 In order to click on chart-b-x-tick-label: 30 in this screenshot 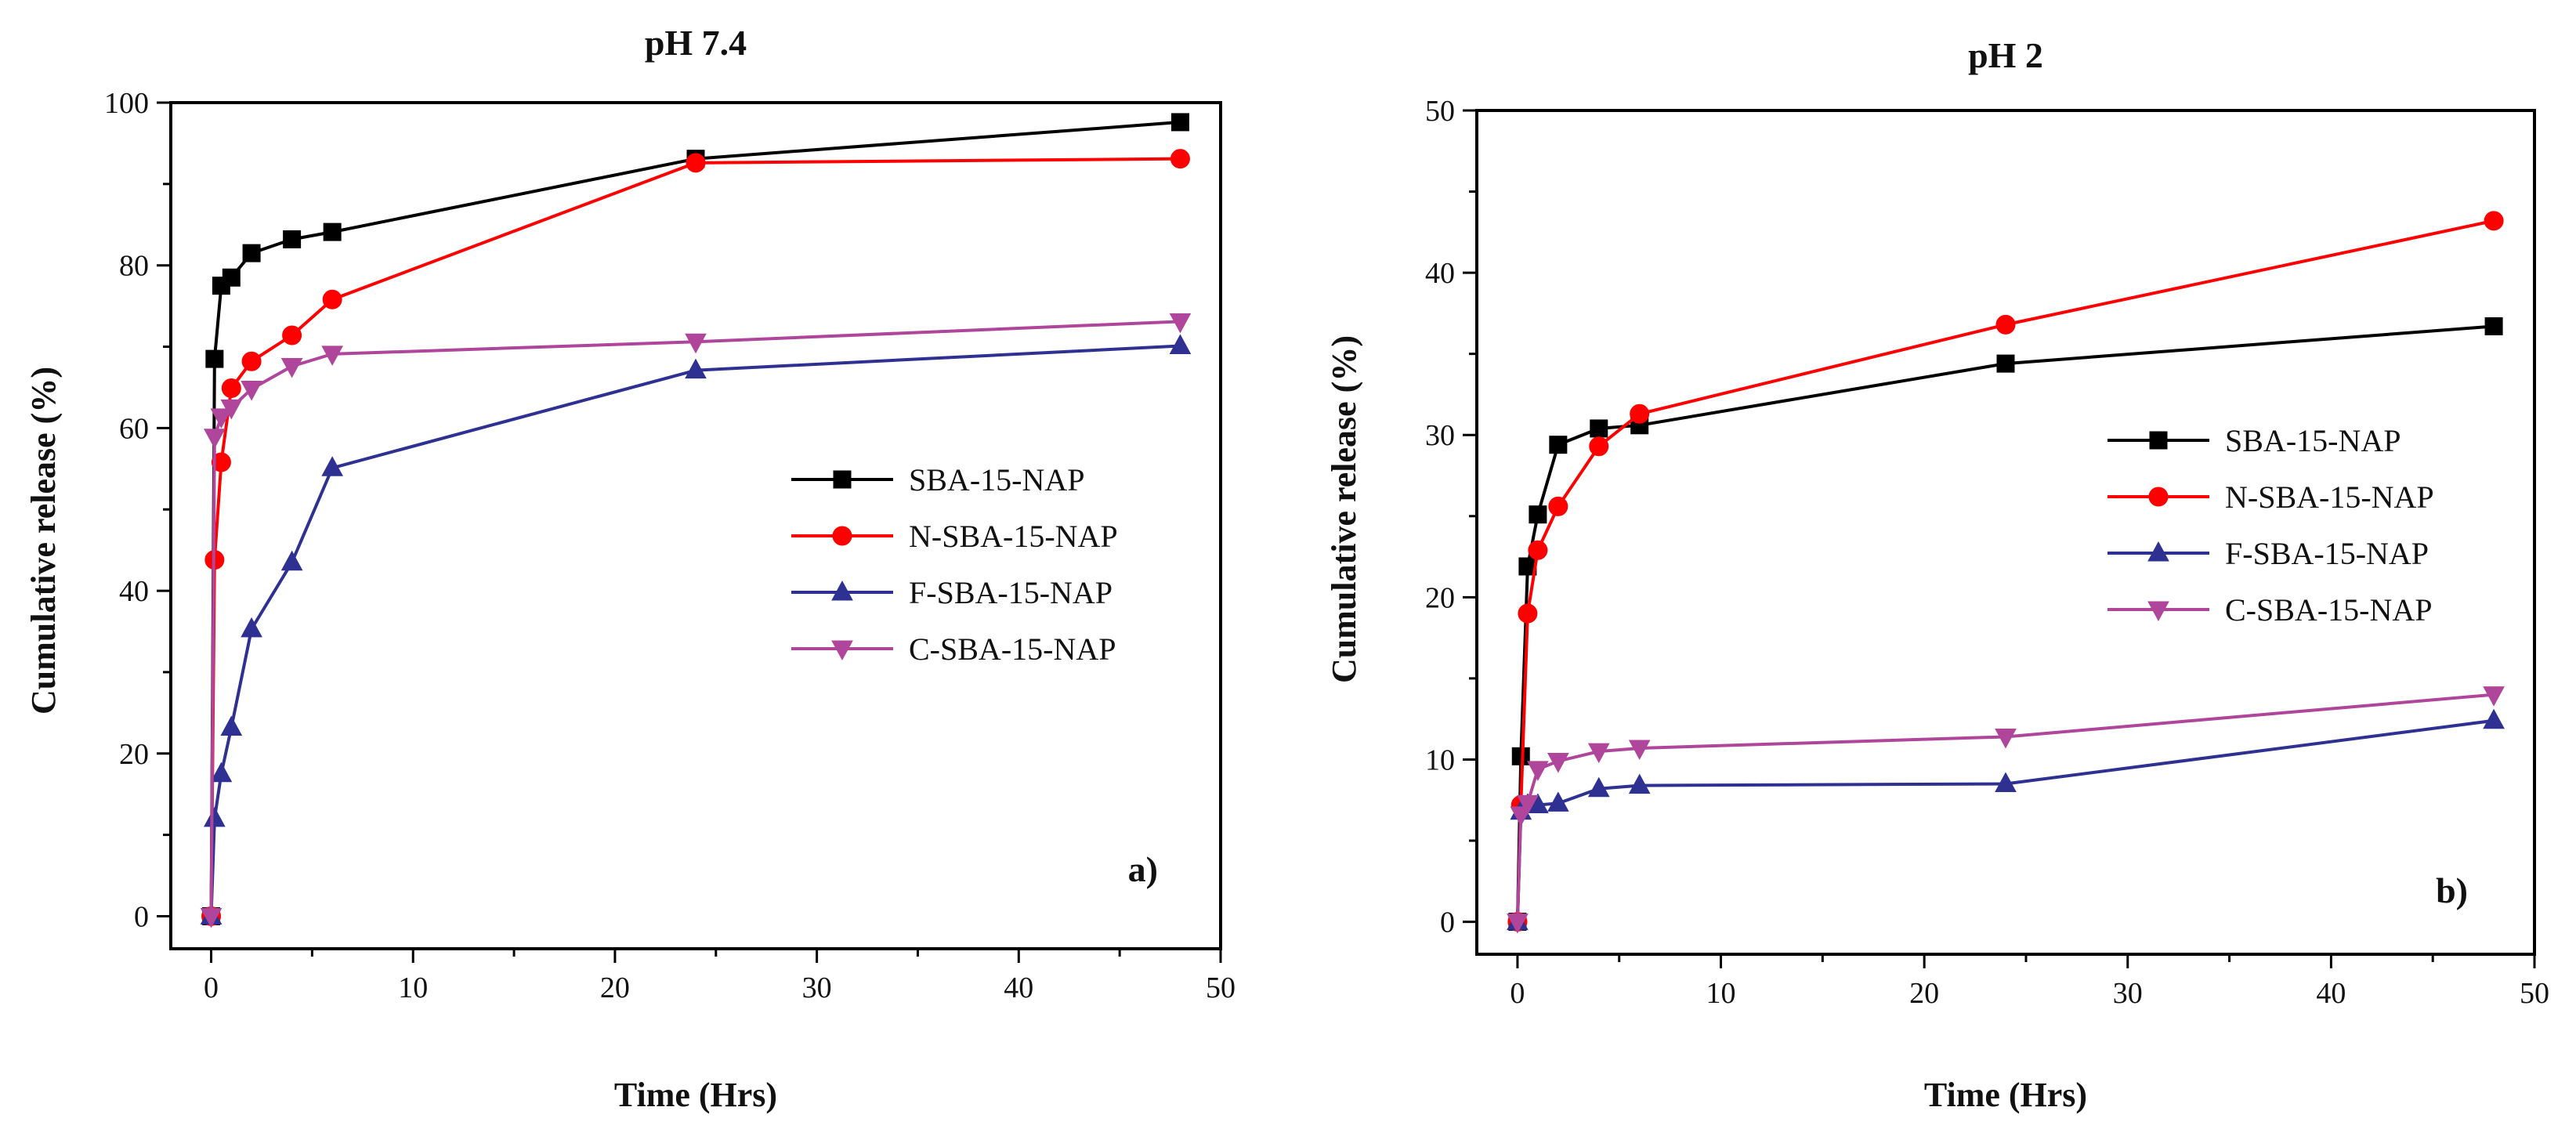, I will do `click(2128, 993)`.